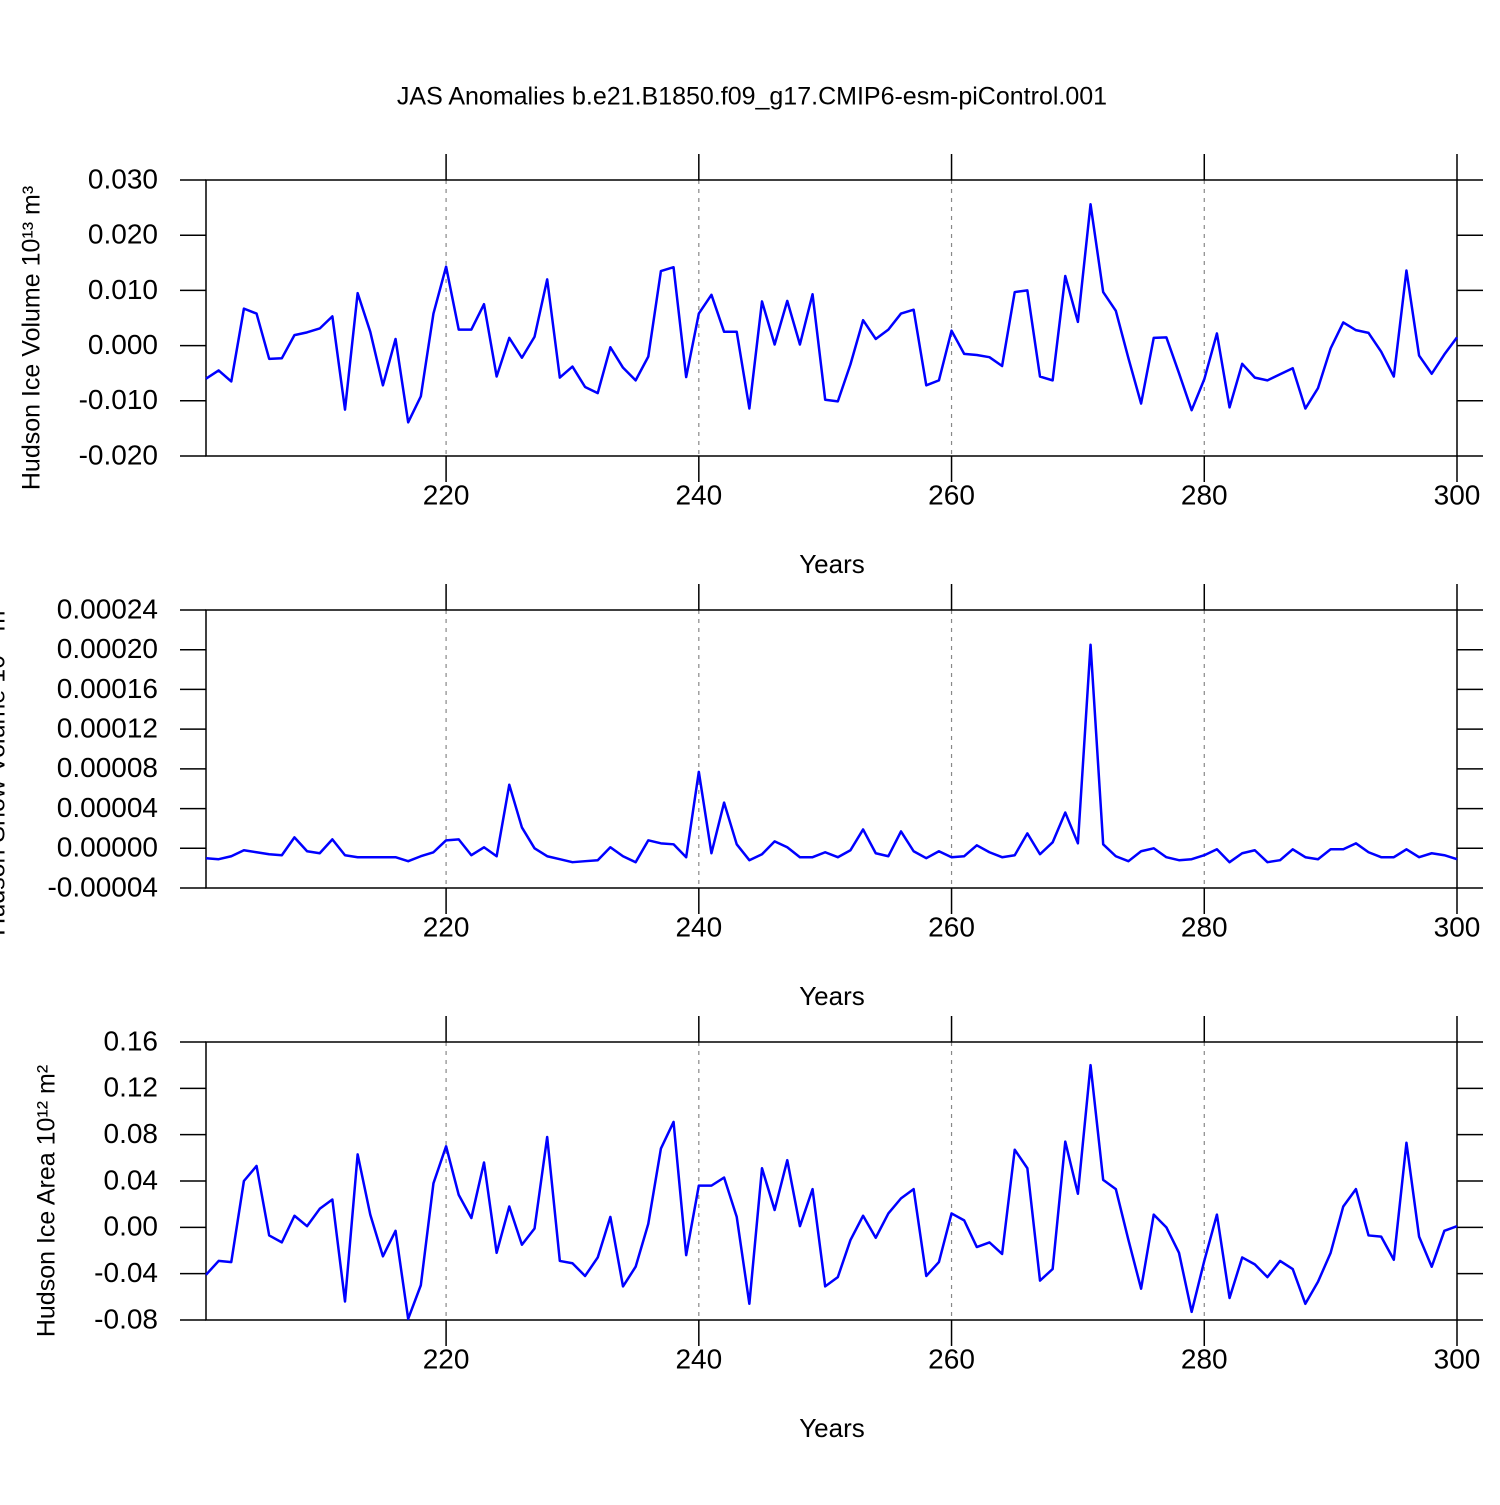  Describe the element at coordinates (123, 289) in the screenshot. I see `y-tick-label: 0.010` at that location.